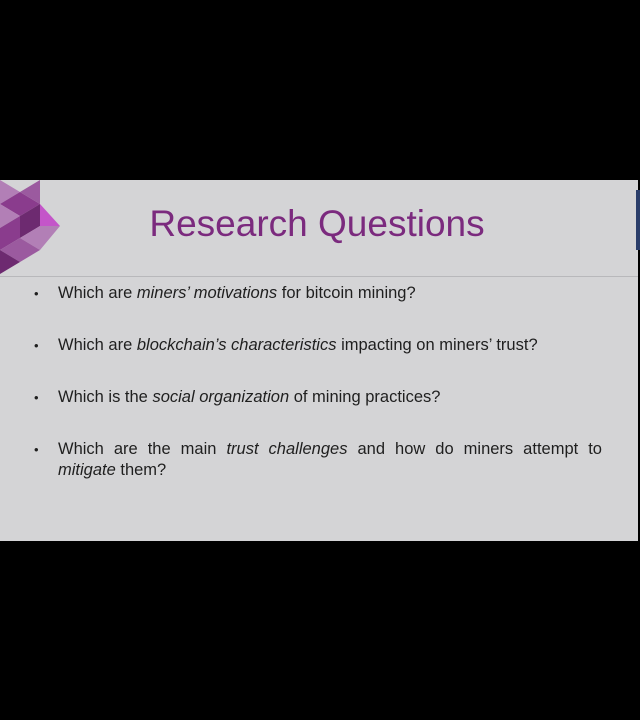  Describe the element at coordinates (141, 470) in the screenshot. I see `bullet-text-post: them?` at that location.